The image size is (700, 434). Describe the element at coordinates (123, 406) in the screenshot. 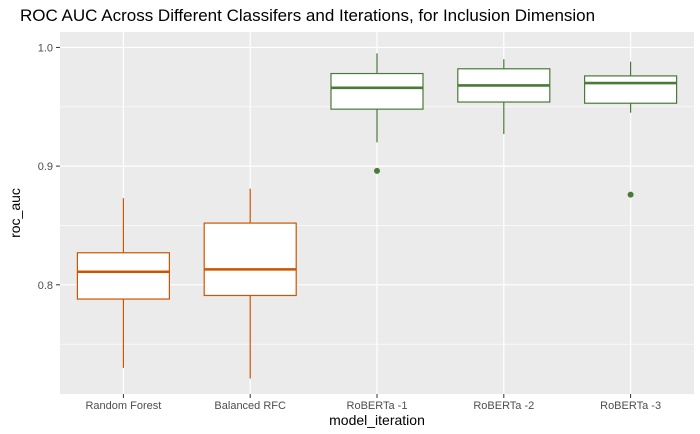

I see `x-tick-label: Random Forest` at that location.